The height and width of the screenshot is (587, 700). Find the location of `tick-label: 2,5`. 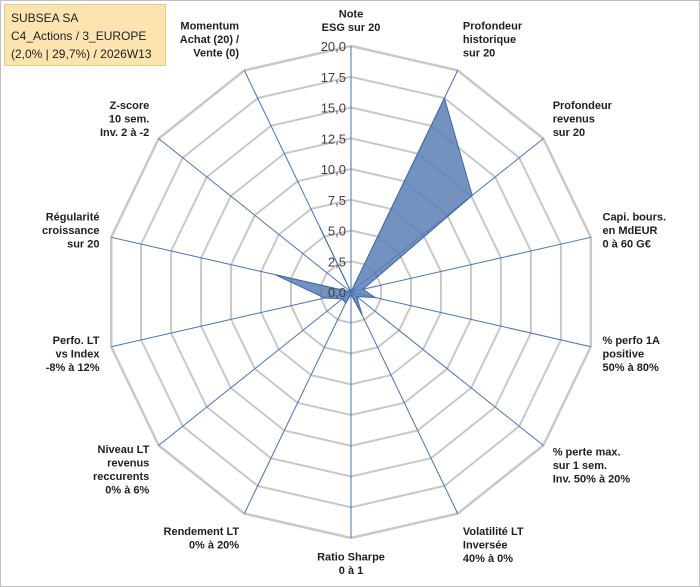

tick-label: 2,5 is located at coordinates (337, 261).